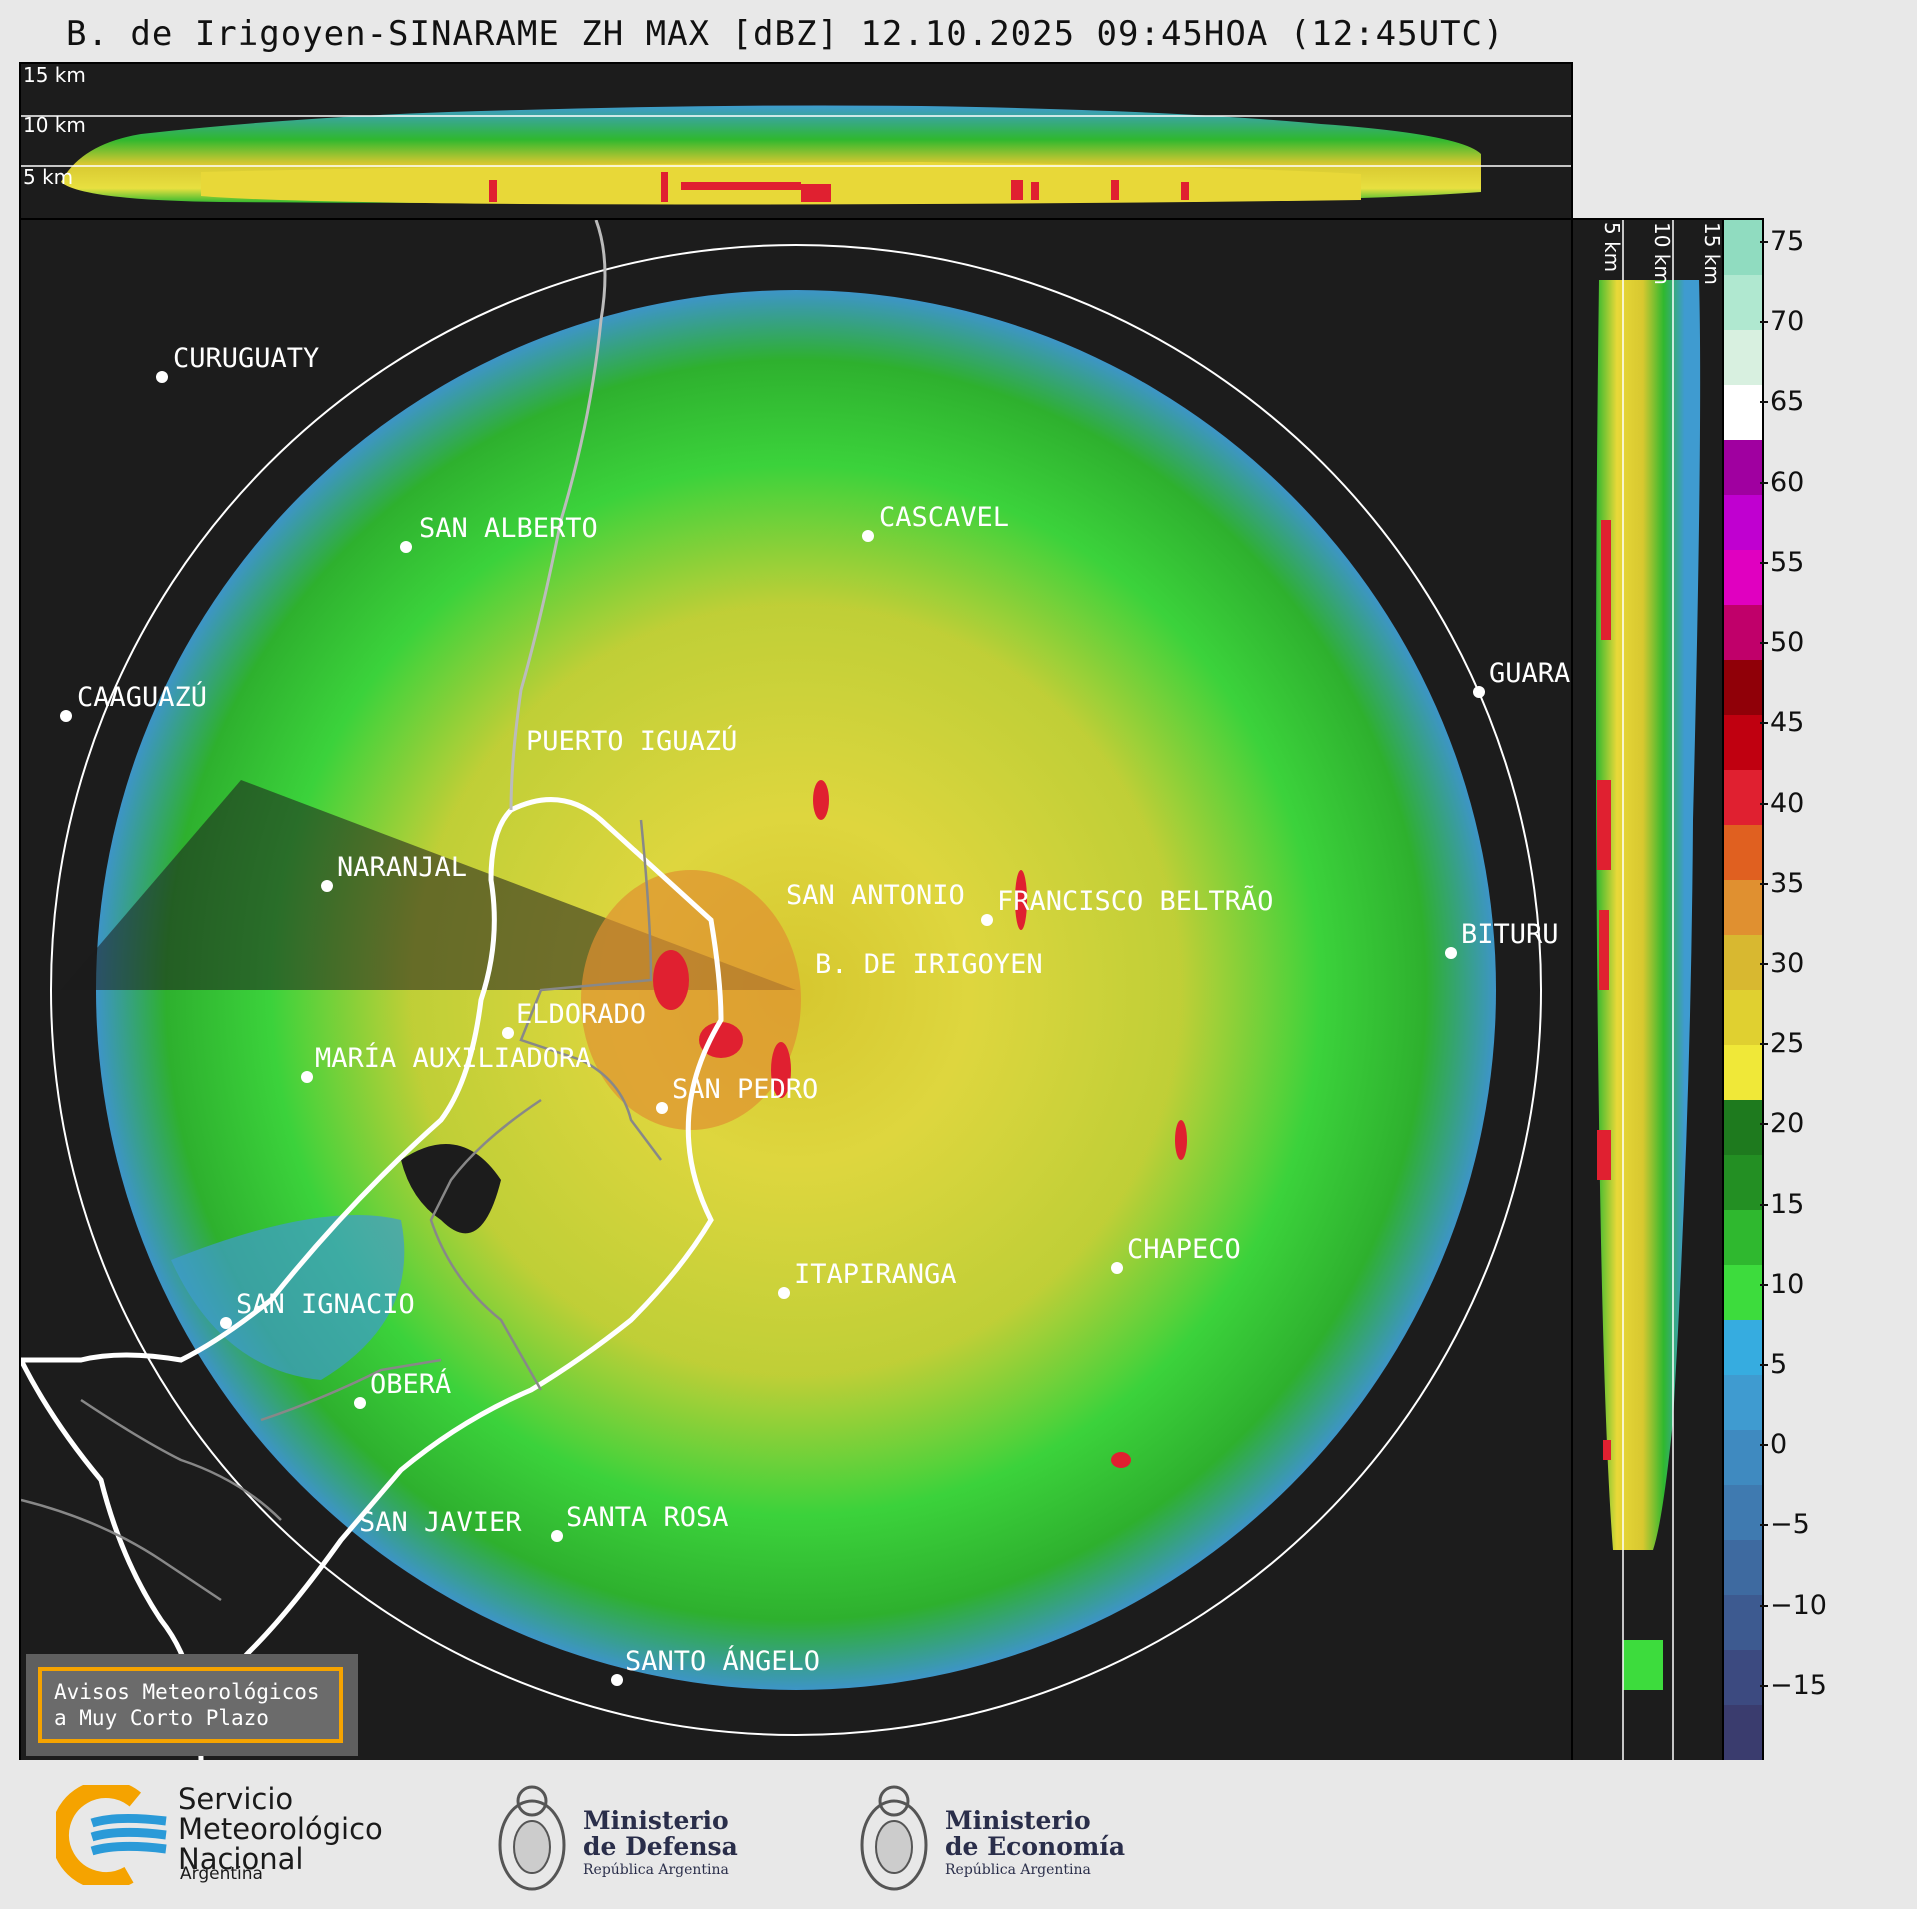 The image size is (1917, 1909). Describe the element at coordinates (111, 1835) in the screenshot. I see `smn-logo-icon` at that location.